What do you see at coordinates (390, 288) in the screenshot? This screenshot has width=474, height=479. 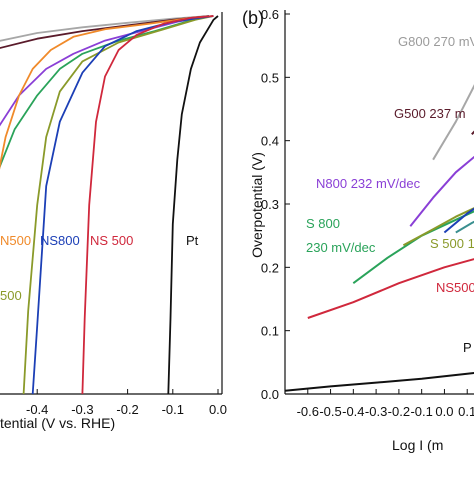 I see `panel-b-series-ns500` at bounding box center [390, 288].